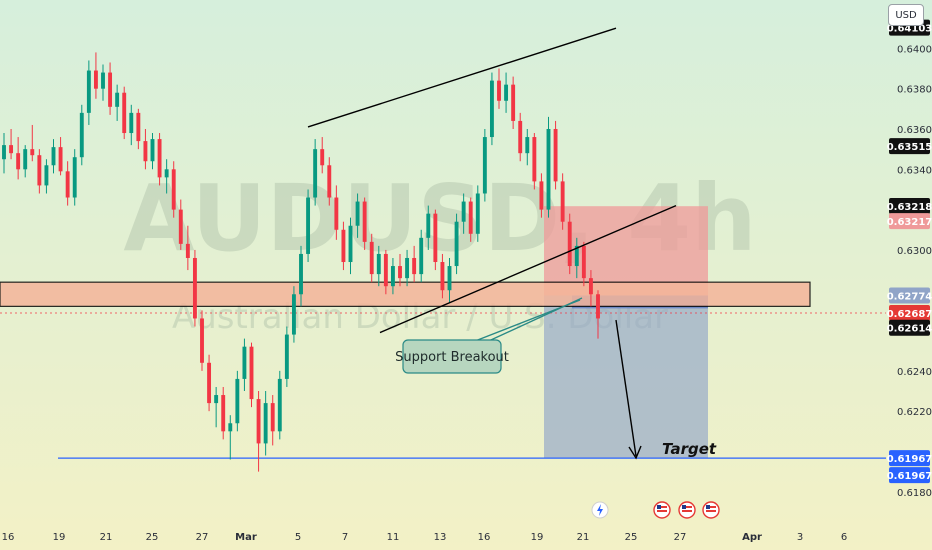  What do you see at coordinates (635, 452) in the screenshot?
I see `target-arrow-head` at bounding box center [635, 452].